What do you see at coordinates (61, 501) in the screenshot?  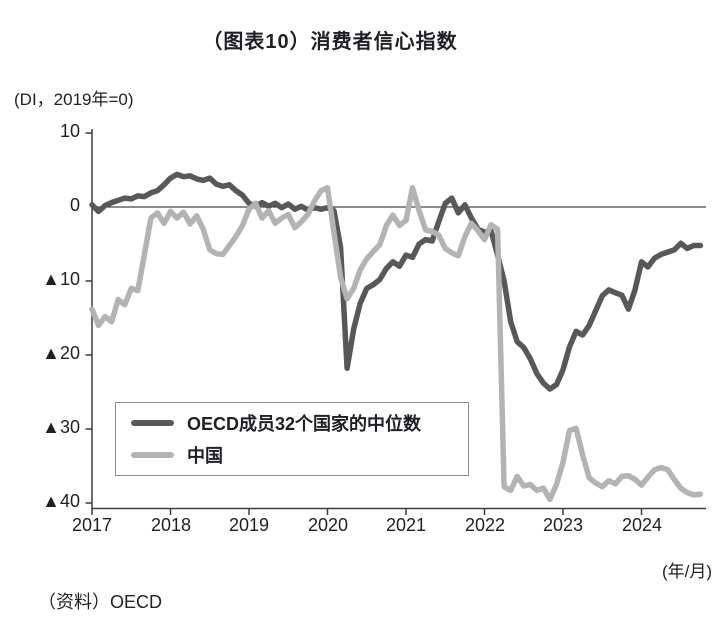 I see `y-tick-label-neg40: ▲40` at bounding box center [61, 501].